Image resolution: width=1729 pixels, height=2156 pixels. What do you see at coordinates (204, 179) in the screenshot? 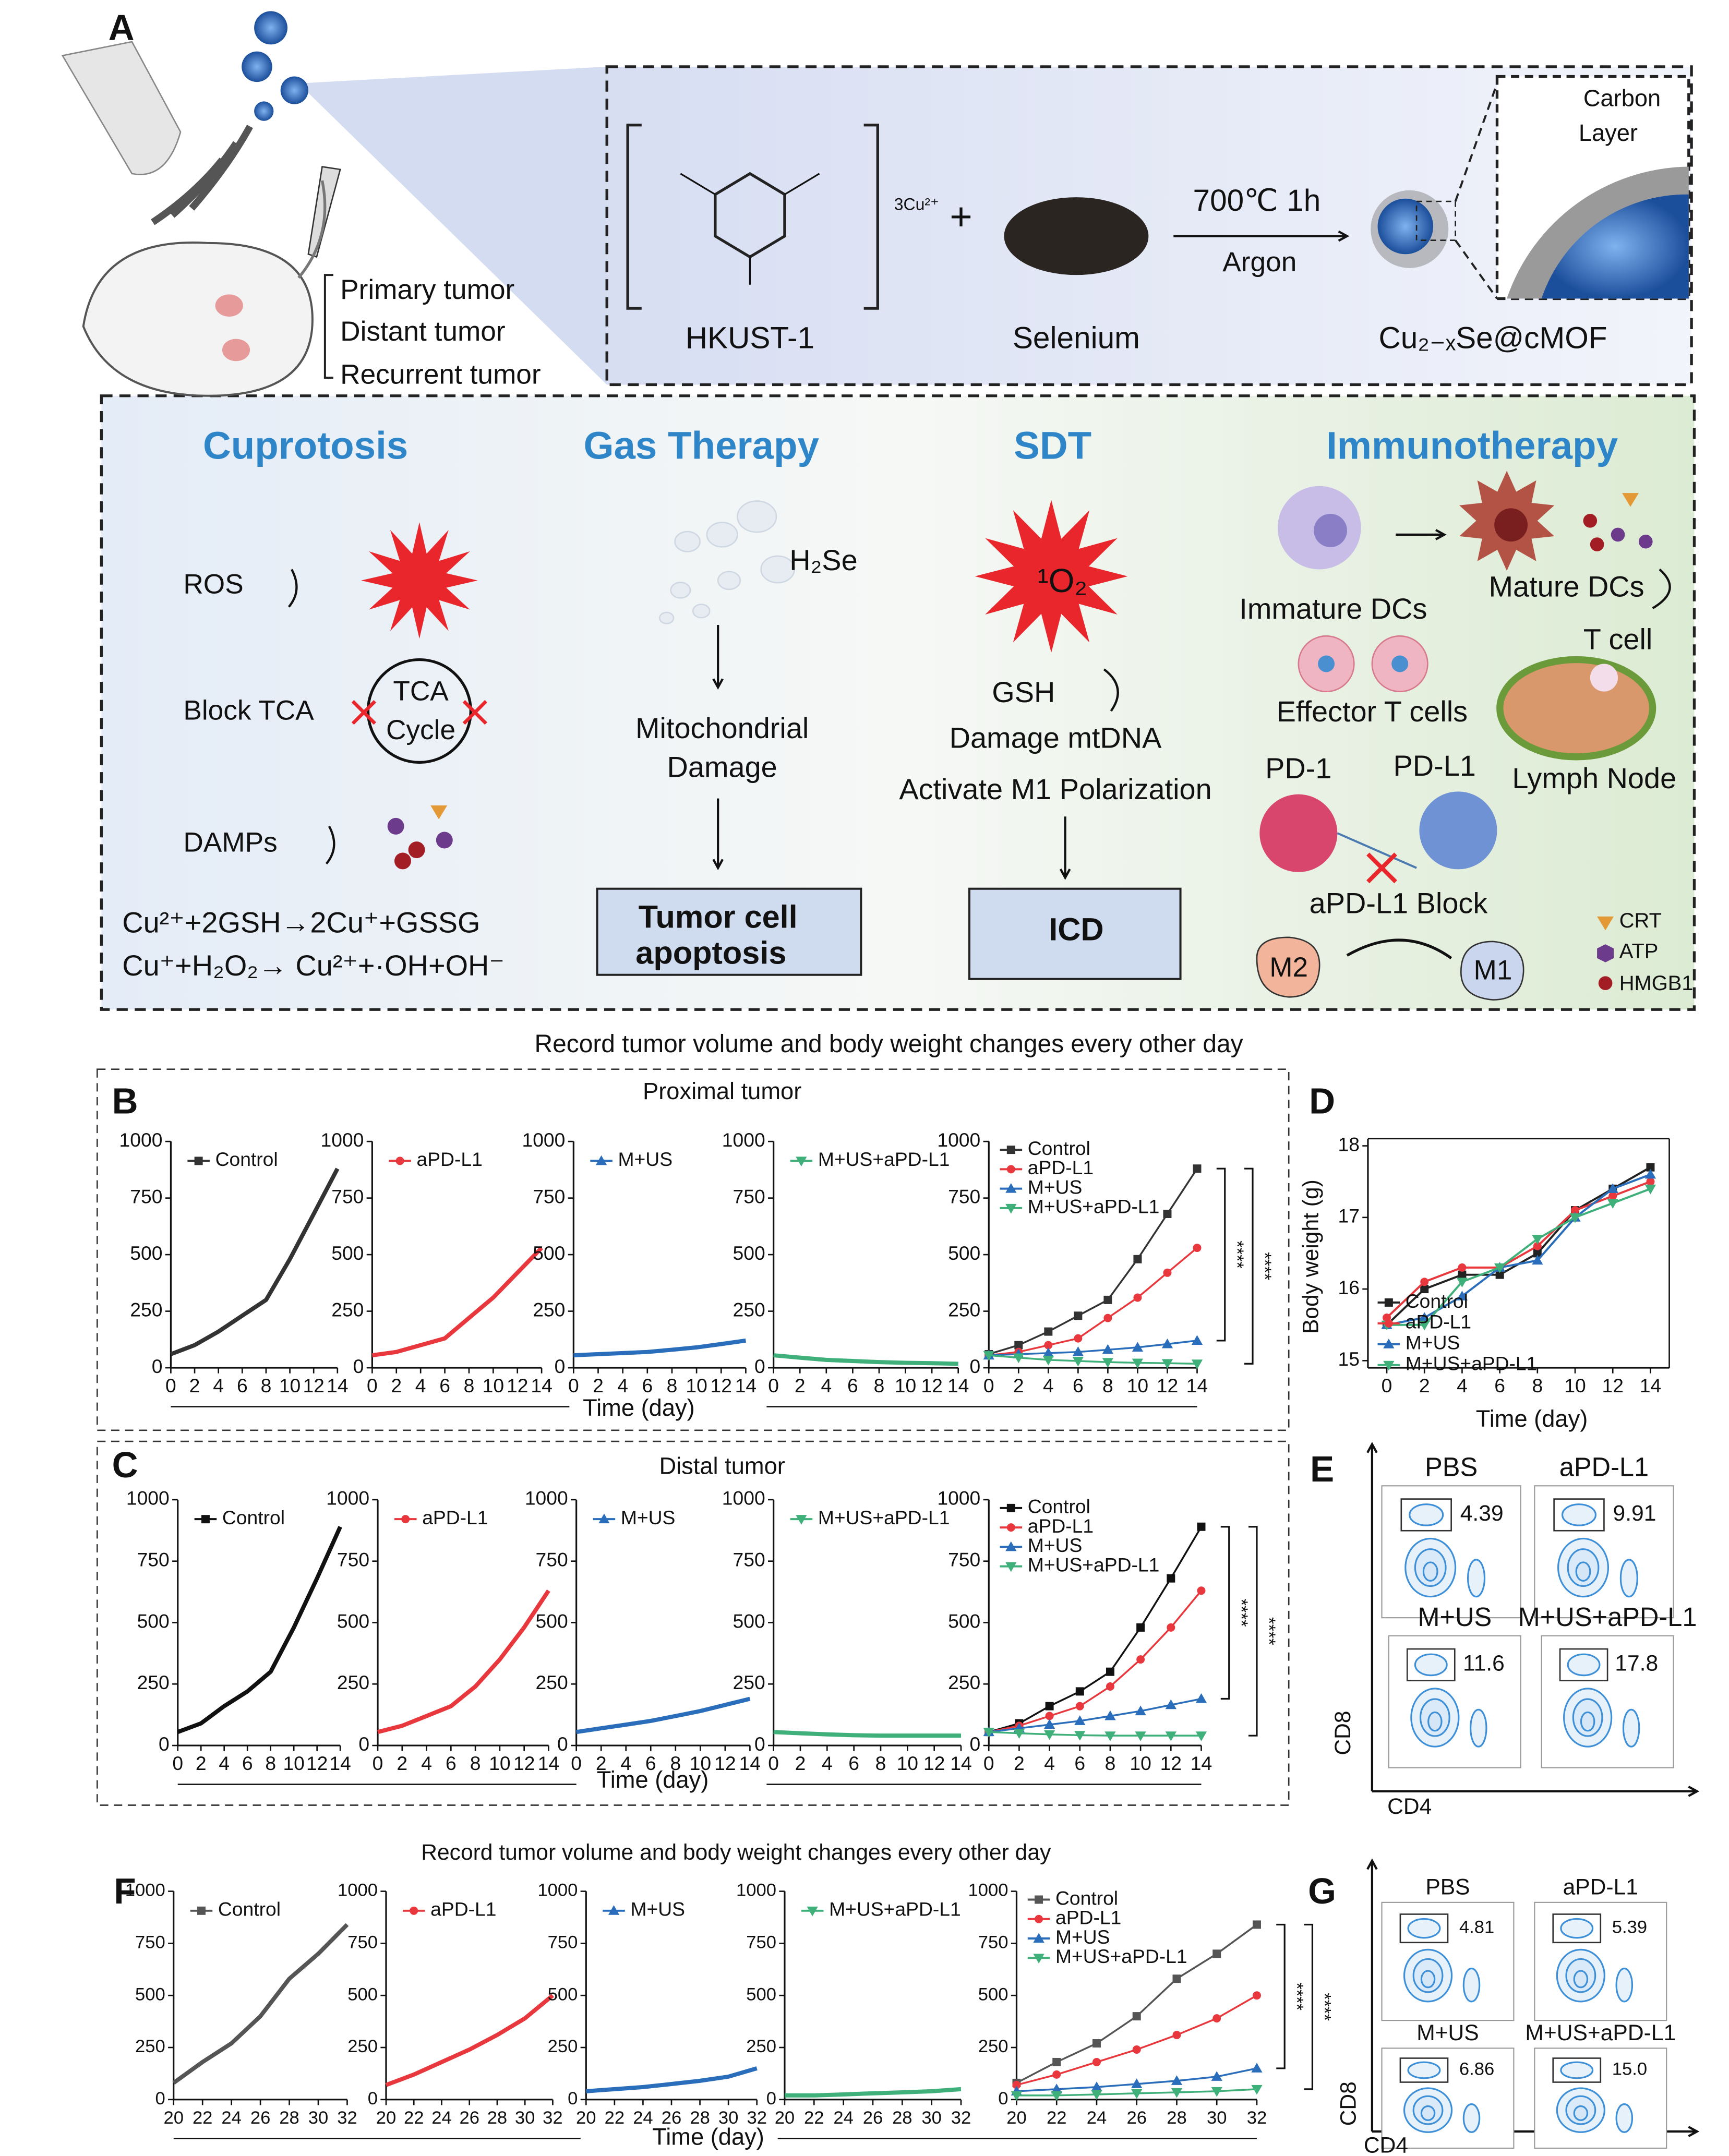
I see `wave` at bounding box center [204, 179].